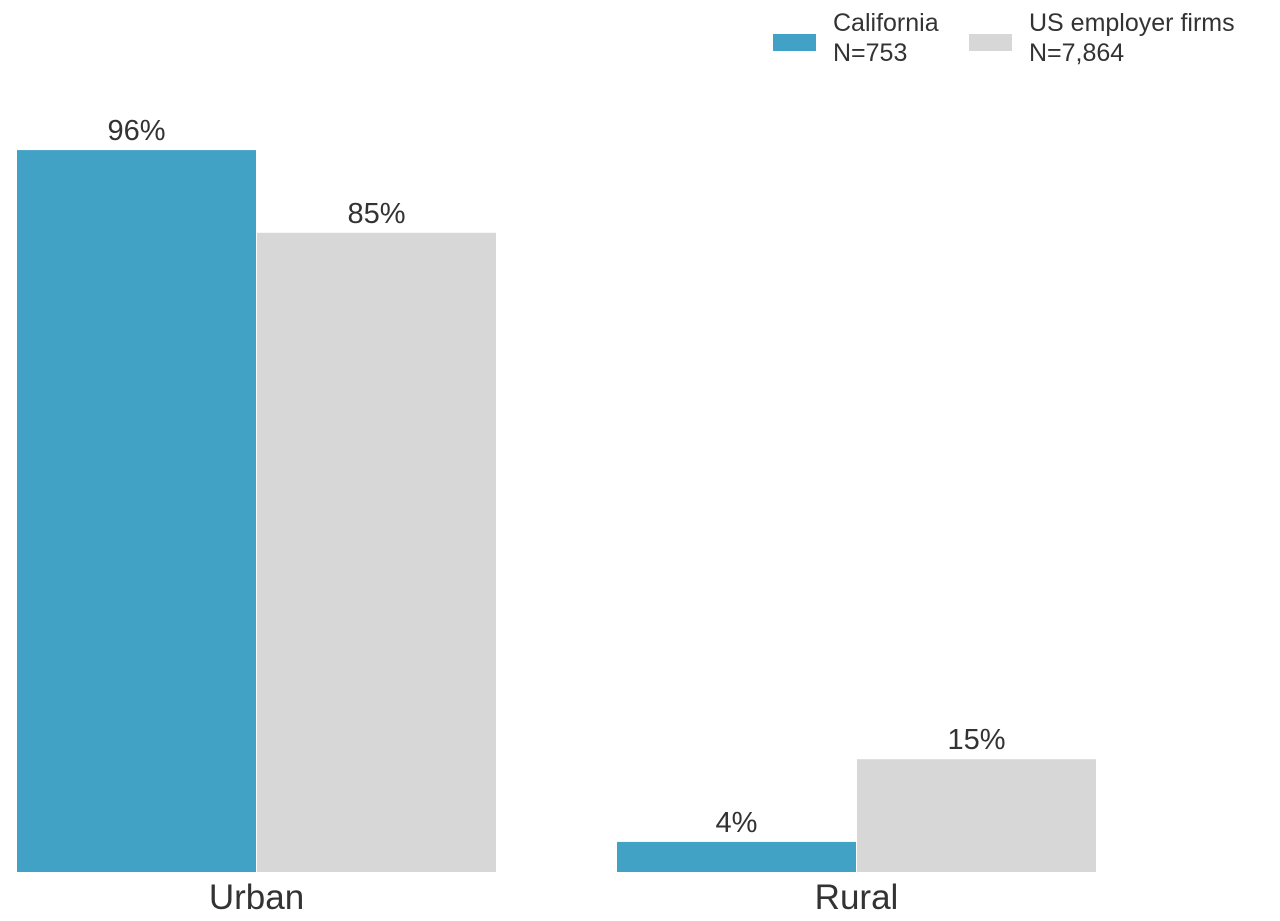 Image resolution: width=1280 pixels, height=921 pixels. What do you see at coordinates (376, 214) in the screenshot?
I see `value-label-urban-us-employer-firms: 85%` at bounding box center [376, 214].